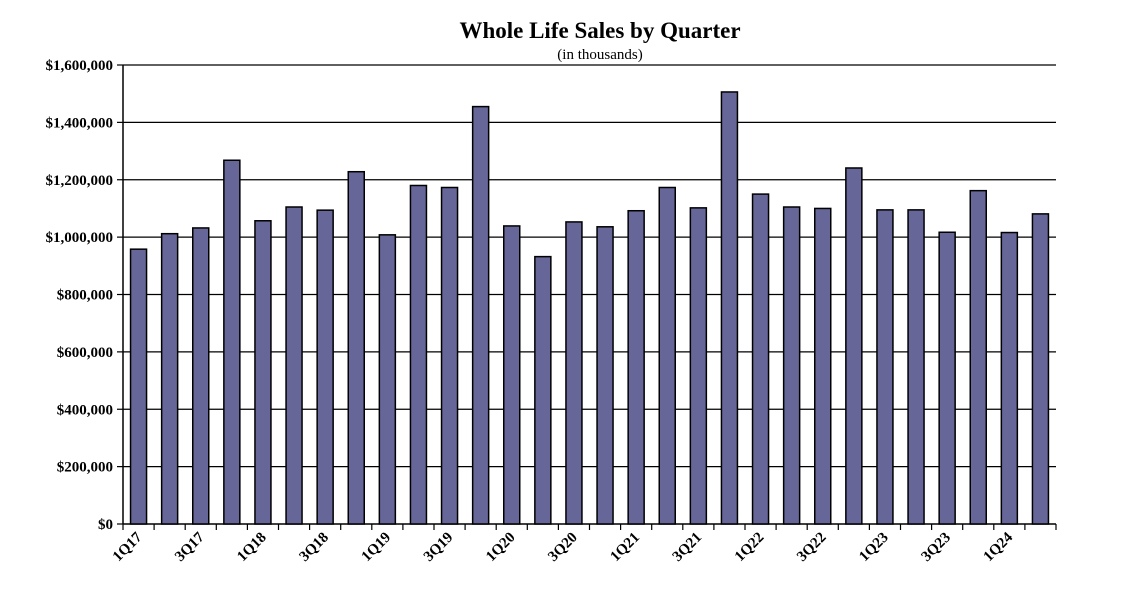 The image size is (1126, 616). I want to click on y-tick-label: $1,000,000, so click(80, 238).